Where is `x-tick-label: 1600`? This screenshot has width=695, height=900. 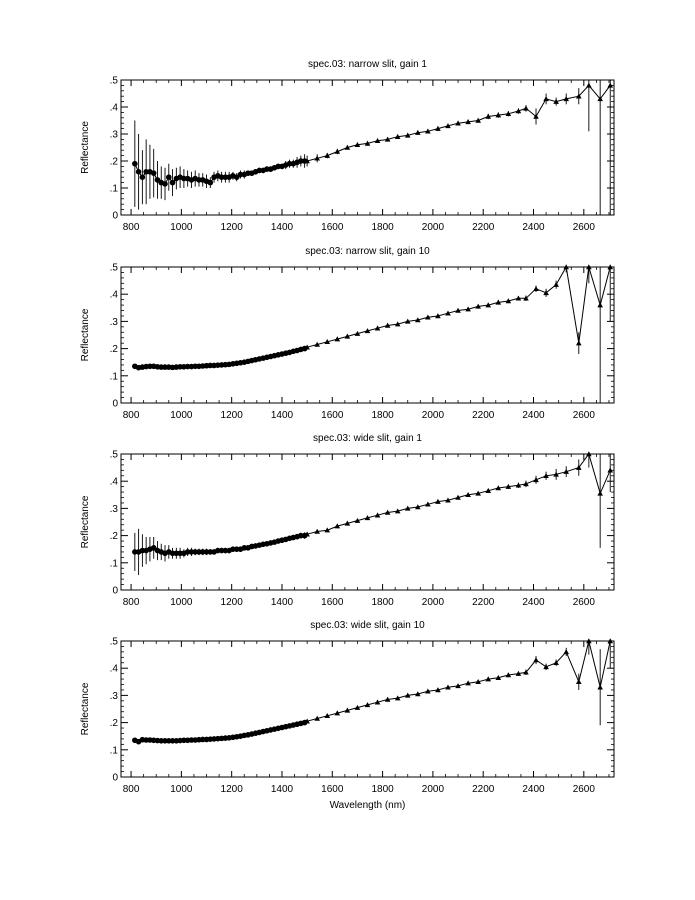
x-tick-label: 1600 is located at coordinates (332, 415).